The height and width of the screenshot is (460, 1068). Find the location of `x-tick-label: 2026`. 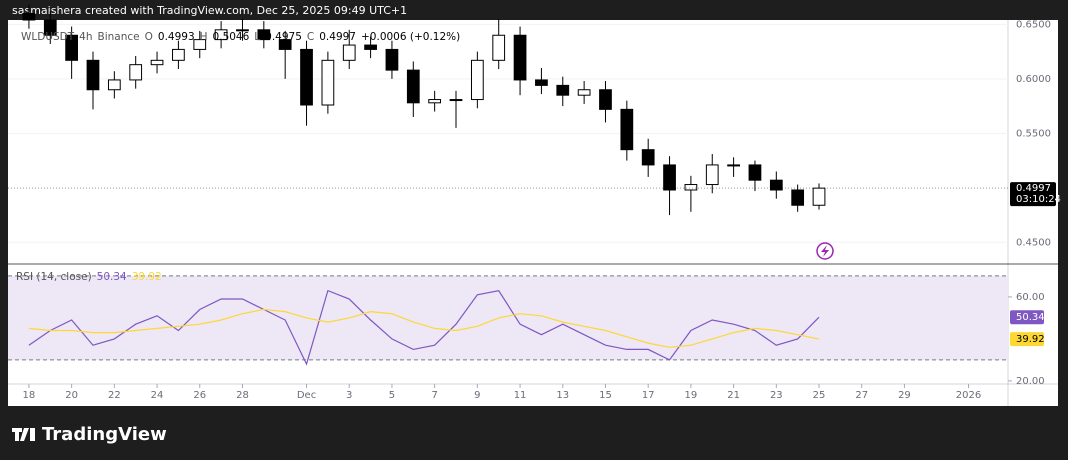

x-tick-label: 2026 is located at coordinates (968, 395).